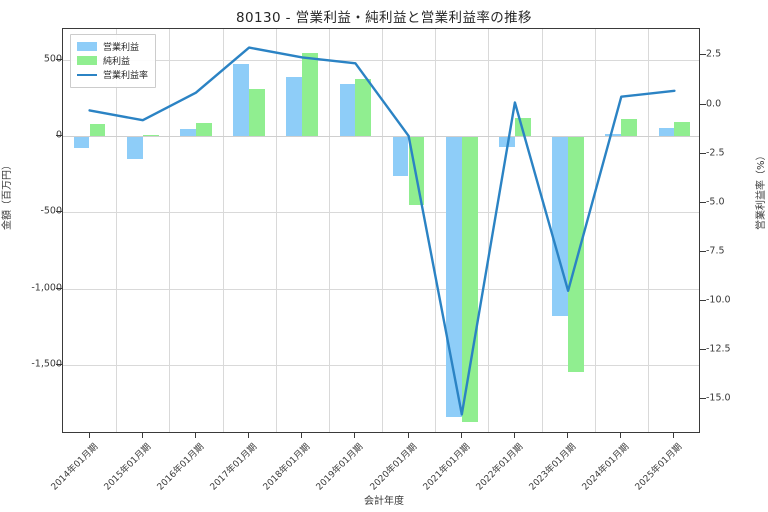 This screenshot has height=512, width=768. Describe the element at coordinates (384, 501) in the screenshot. I see `x-axis-label: 会計年度` at that location.